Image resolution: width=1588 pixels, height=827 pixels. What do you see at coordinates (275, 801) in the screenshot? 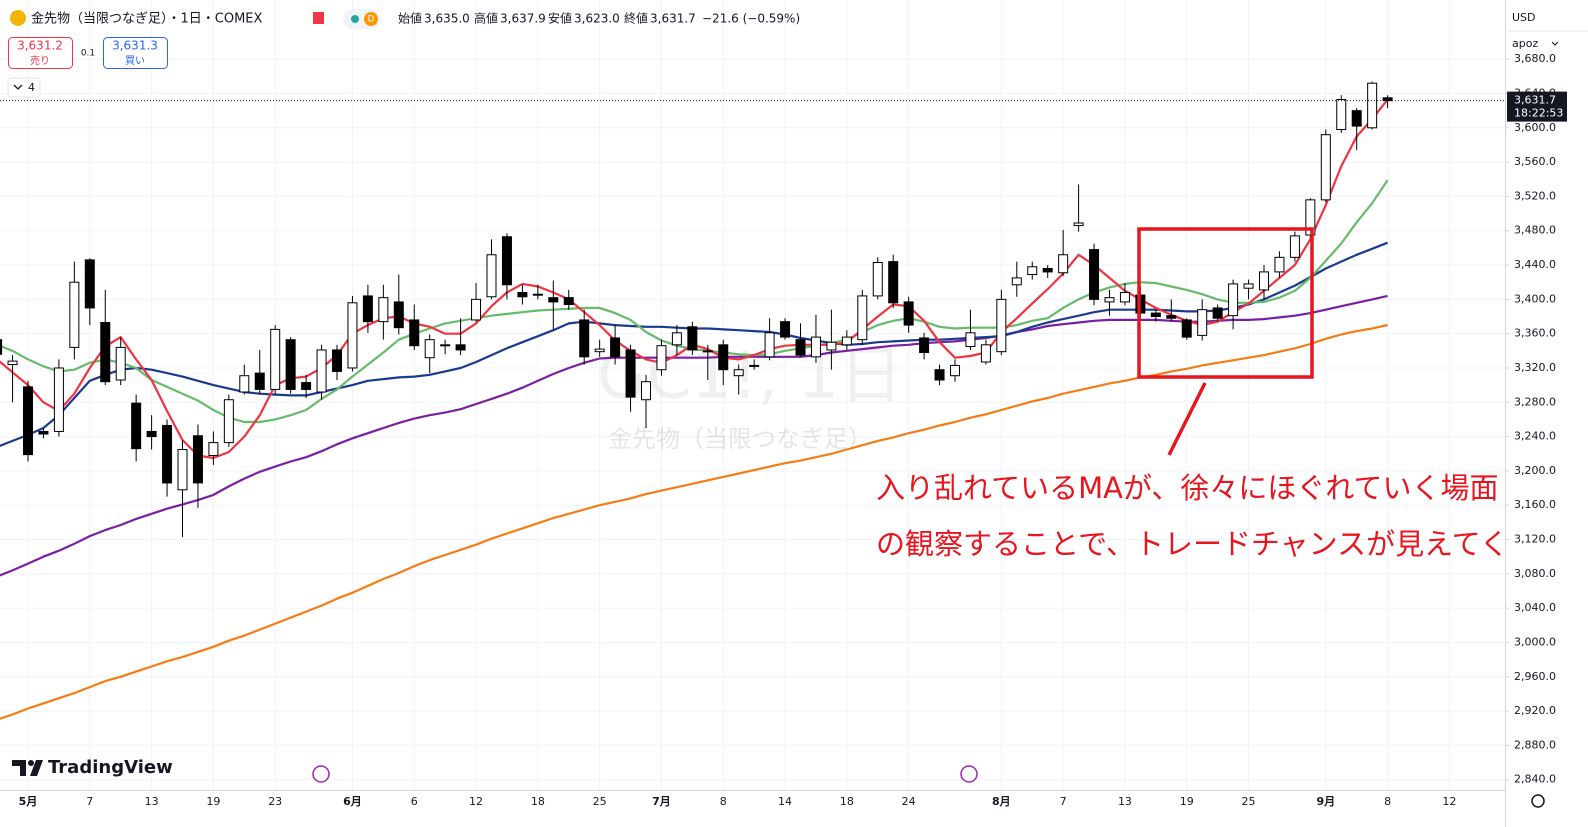
I see `x-tick-label: 23` at bounding box center [275, 801].